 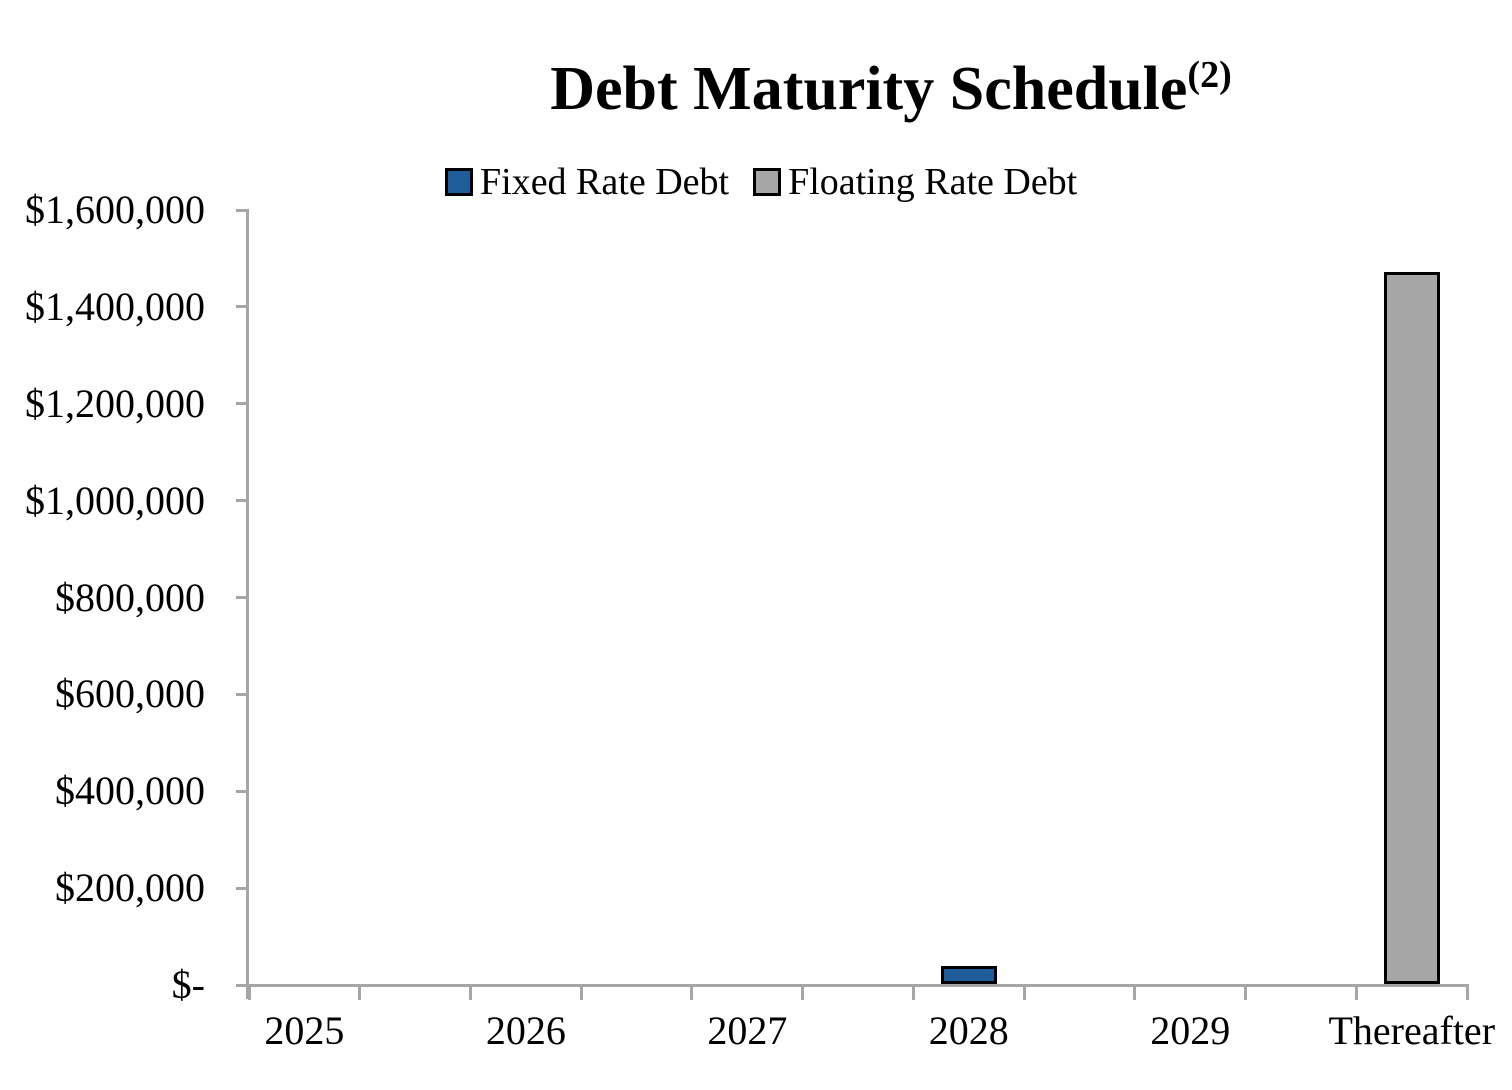 What do you see at coordinates (525, 1030) in the screenshot?
I see `x-axis-label-2026: 2026` at bounding box center [525, 1030].